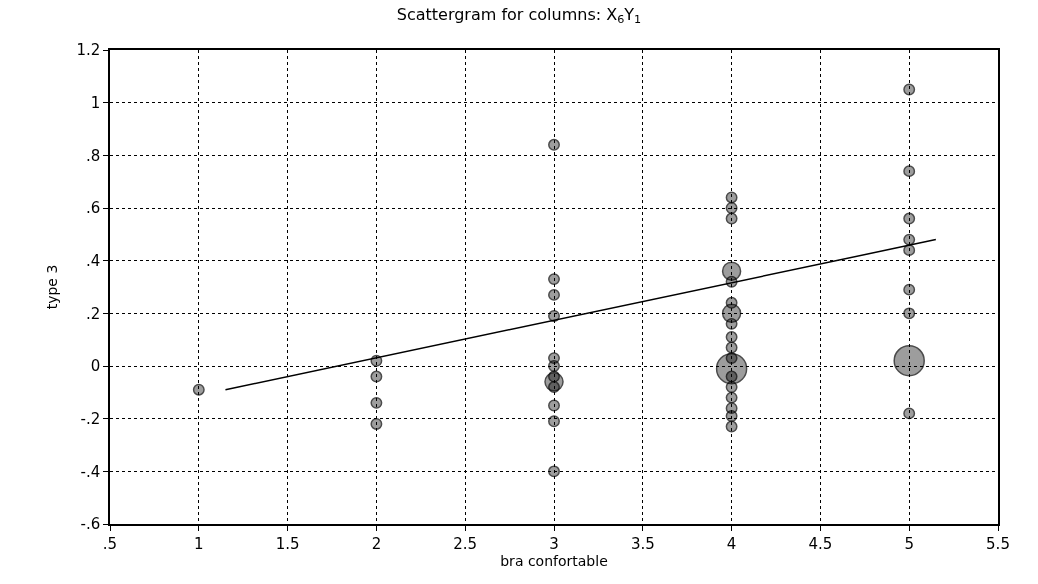 The height and width of the screenshot is (584, 1038). Describe the element at coordinates (95, 366) in the screenshot. I see `y-tick-label: 0` at that location.